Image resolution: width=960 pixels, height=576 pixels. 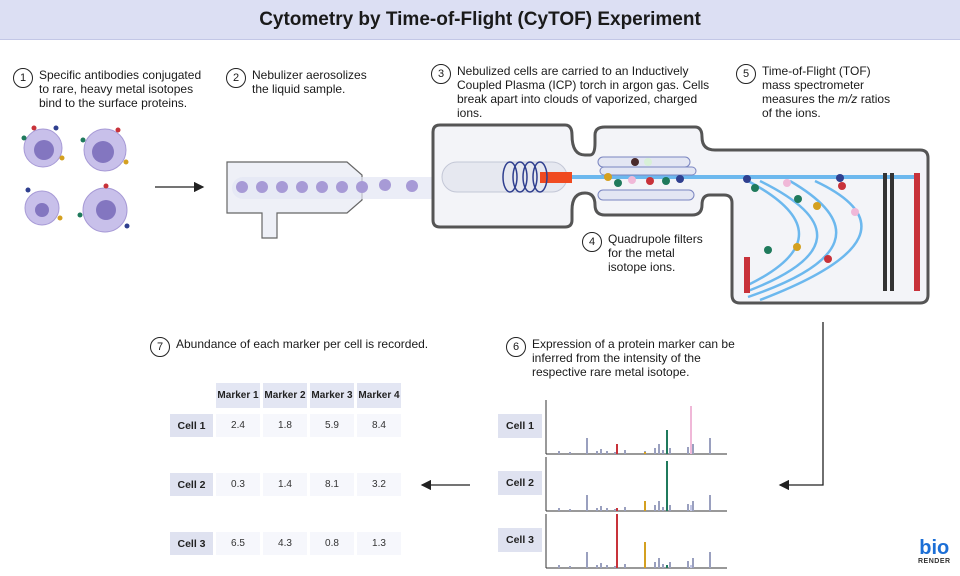 I want to click on step-number: 6, so click(x=516, y=347).